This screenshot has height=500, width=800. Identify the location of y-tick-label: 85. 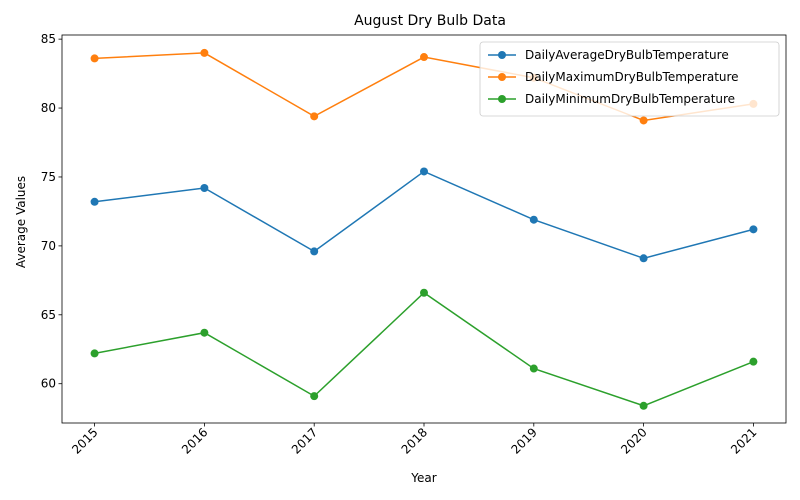
(48, 39).